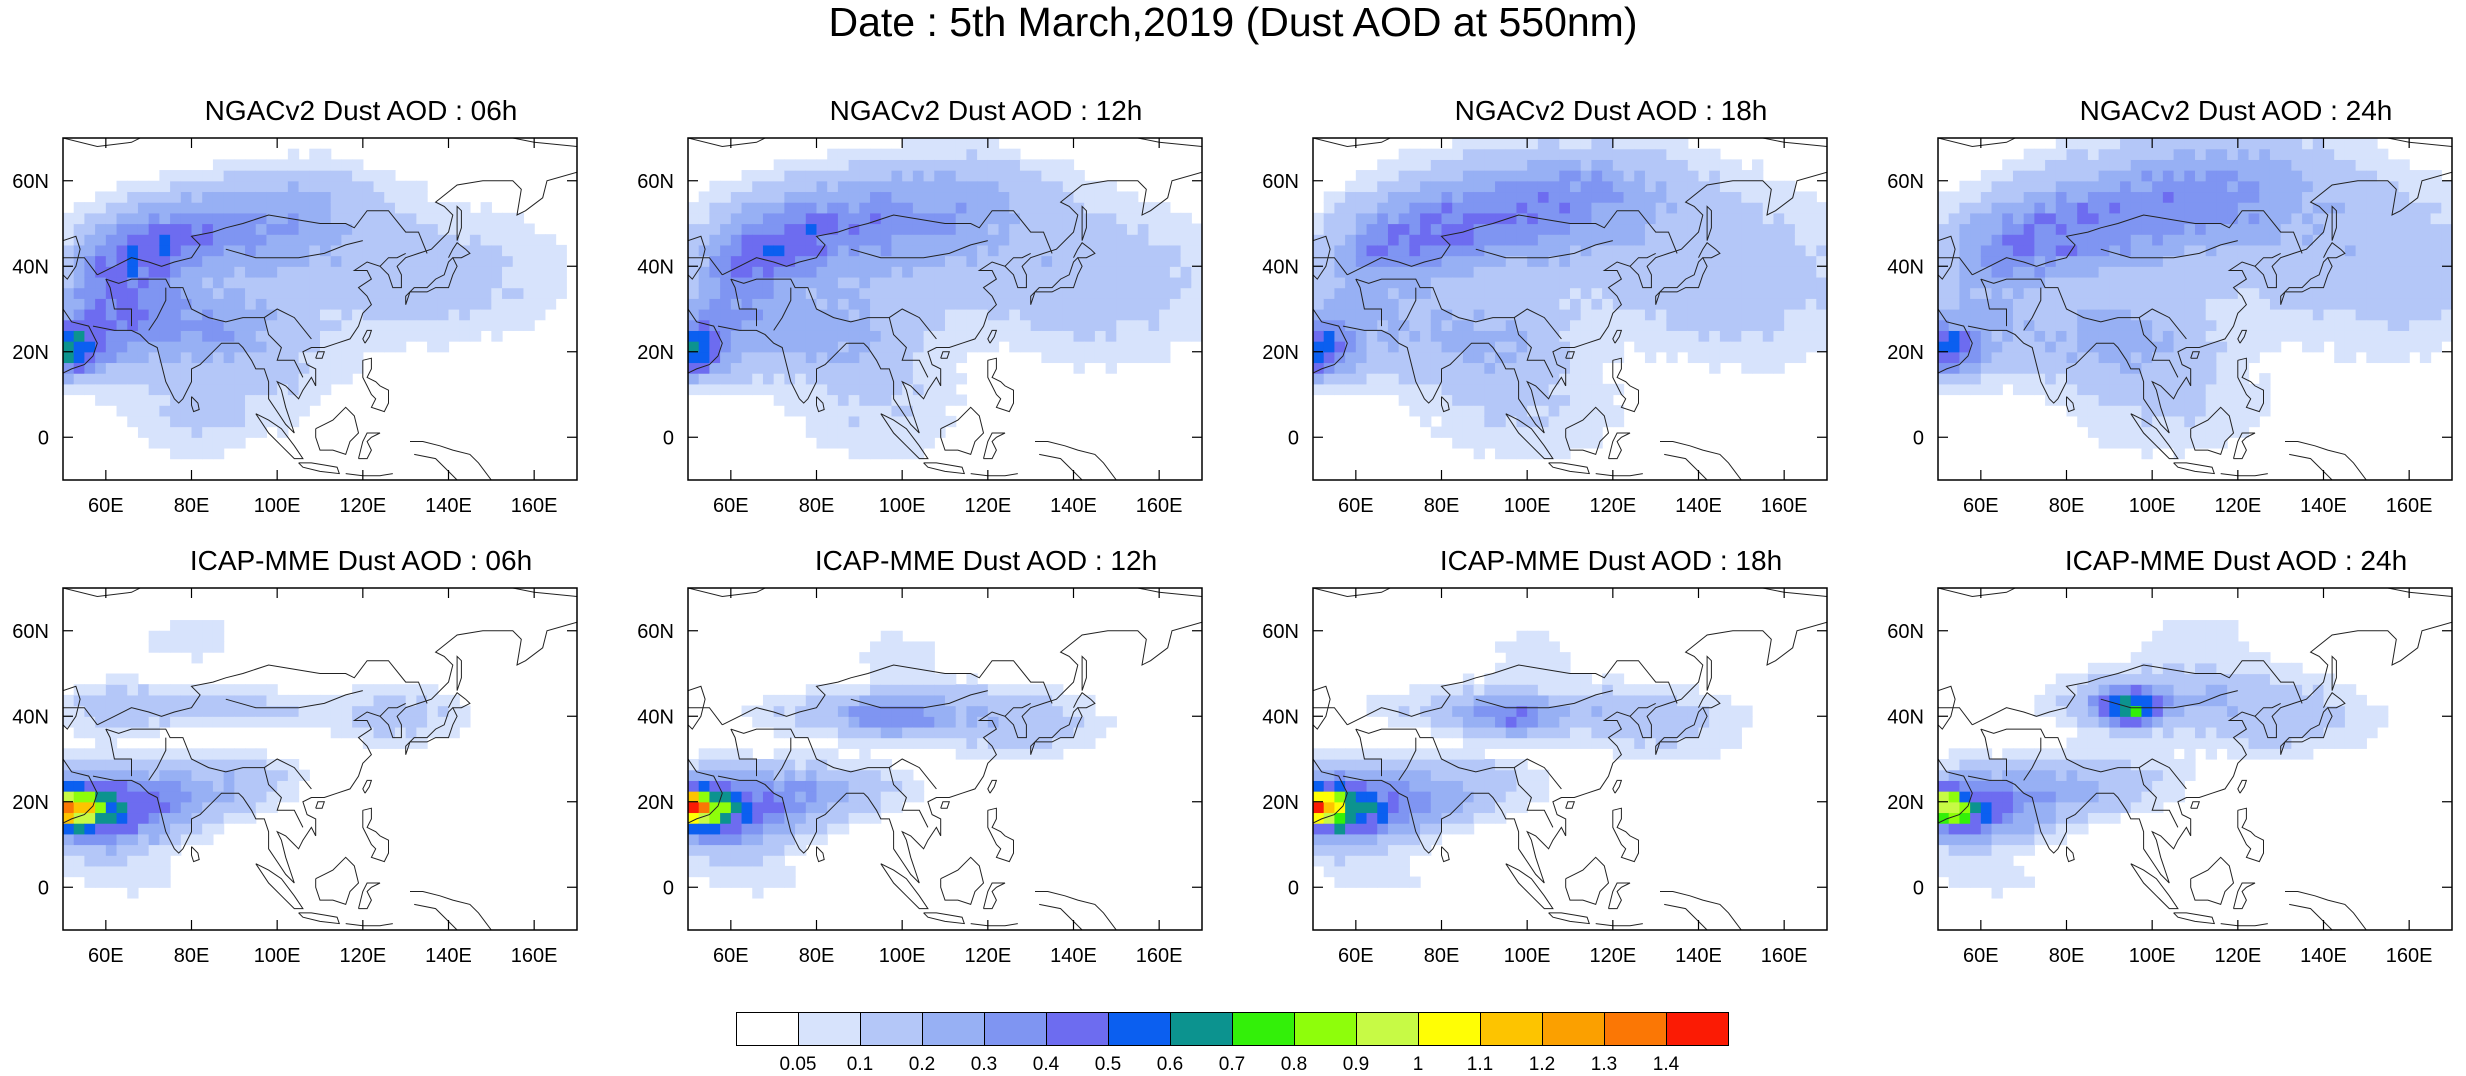  What do you see at coordinates (1480, 1065) in the screenshot?
I see `colorbar-label: 1.1` at bounding box center [1480, 1065].